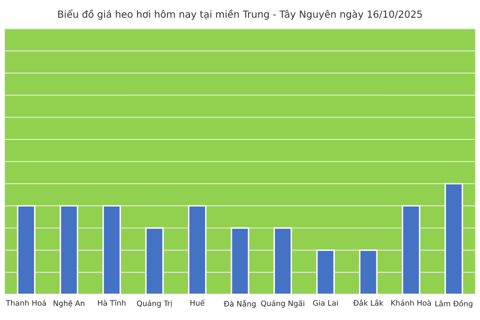 The height and width of the screenshot is (320, 480). I want to click on chart-title: Biểu đồ giá heo hơi hôm nay tại miền Trung - Tây Nguyên ngày 16/10/2025, so click(240, 14).